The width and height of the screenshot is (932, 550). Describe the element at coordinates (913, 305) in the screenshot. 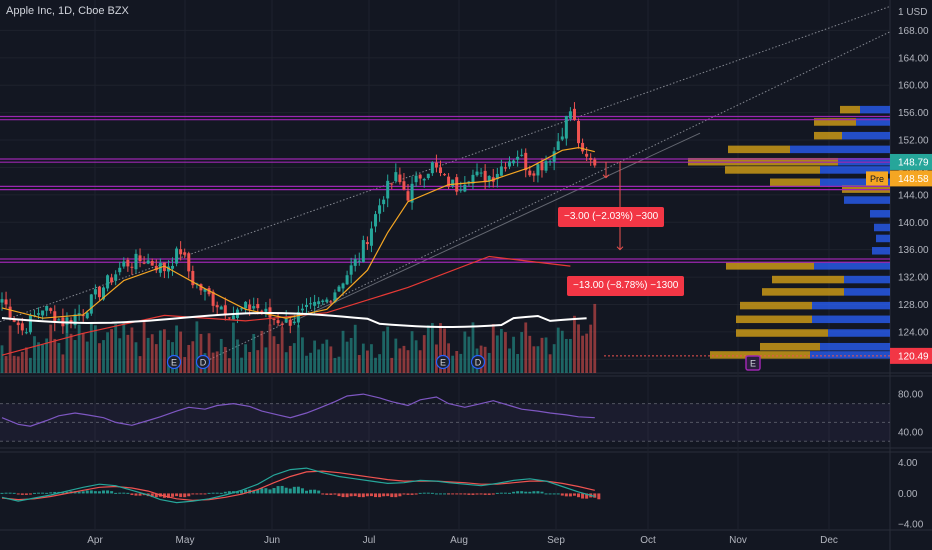

I see `price-tick-label: 128.00` at that location.